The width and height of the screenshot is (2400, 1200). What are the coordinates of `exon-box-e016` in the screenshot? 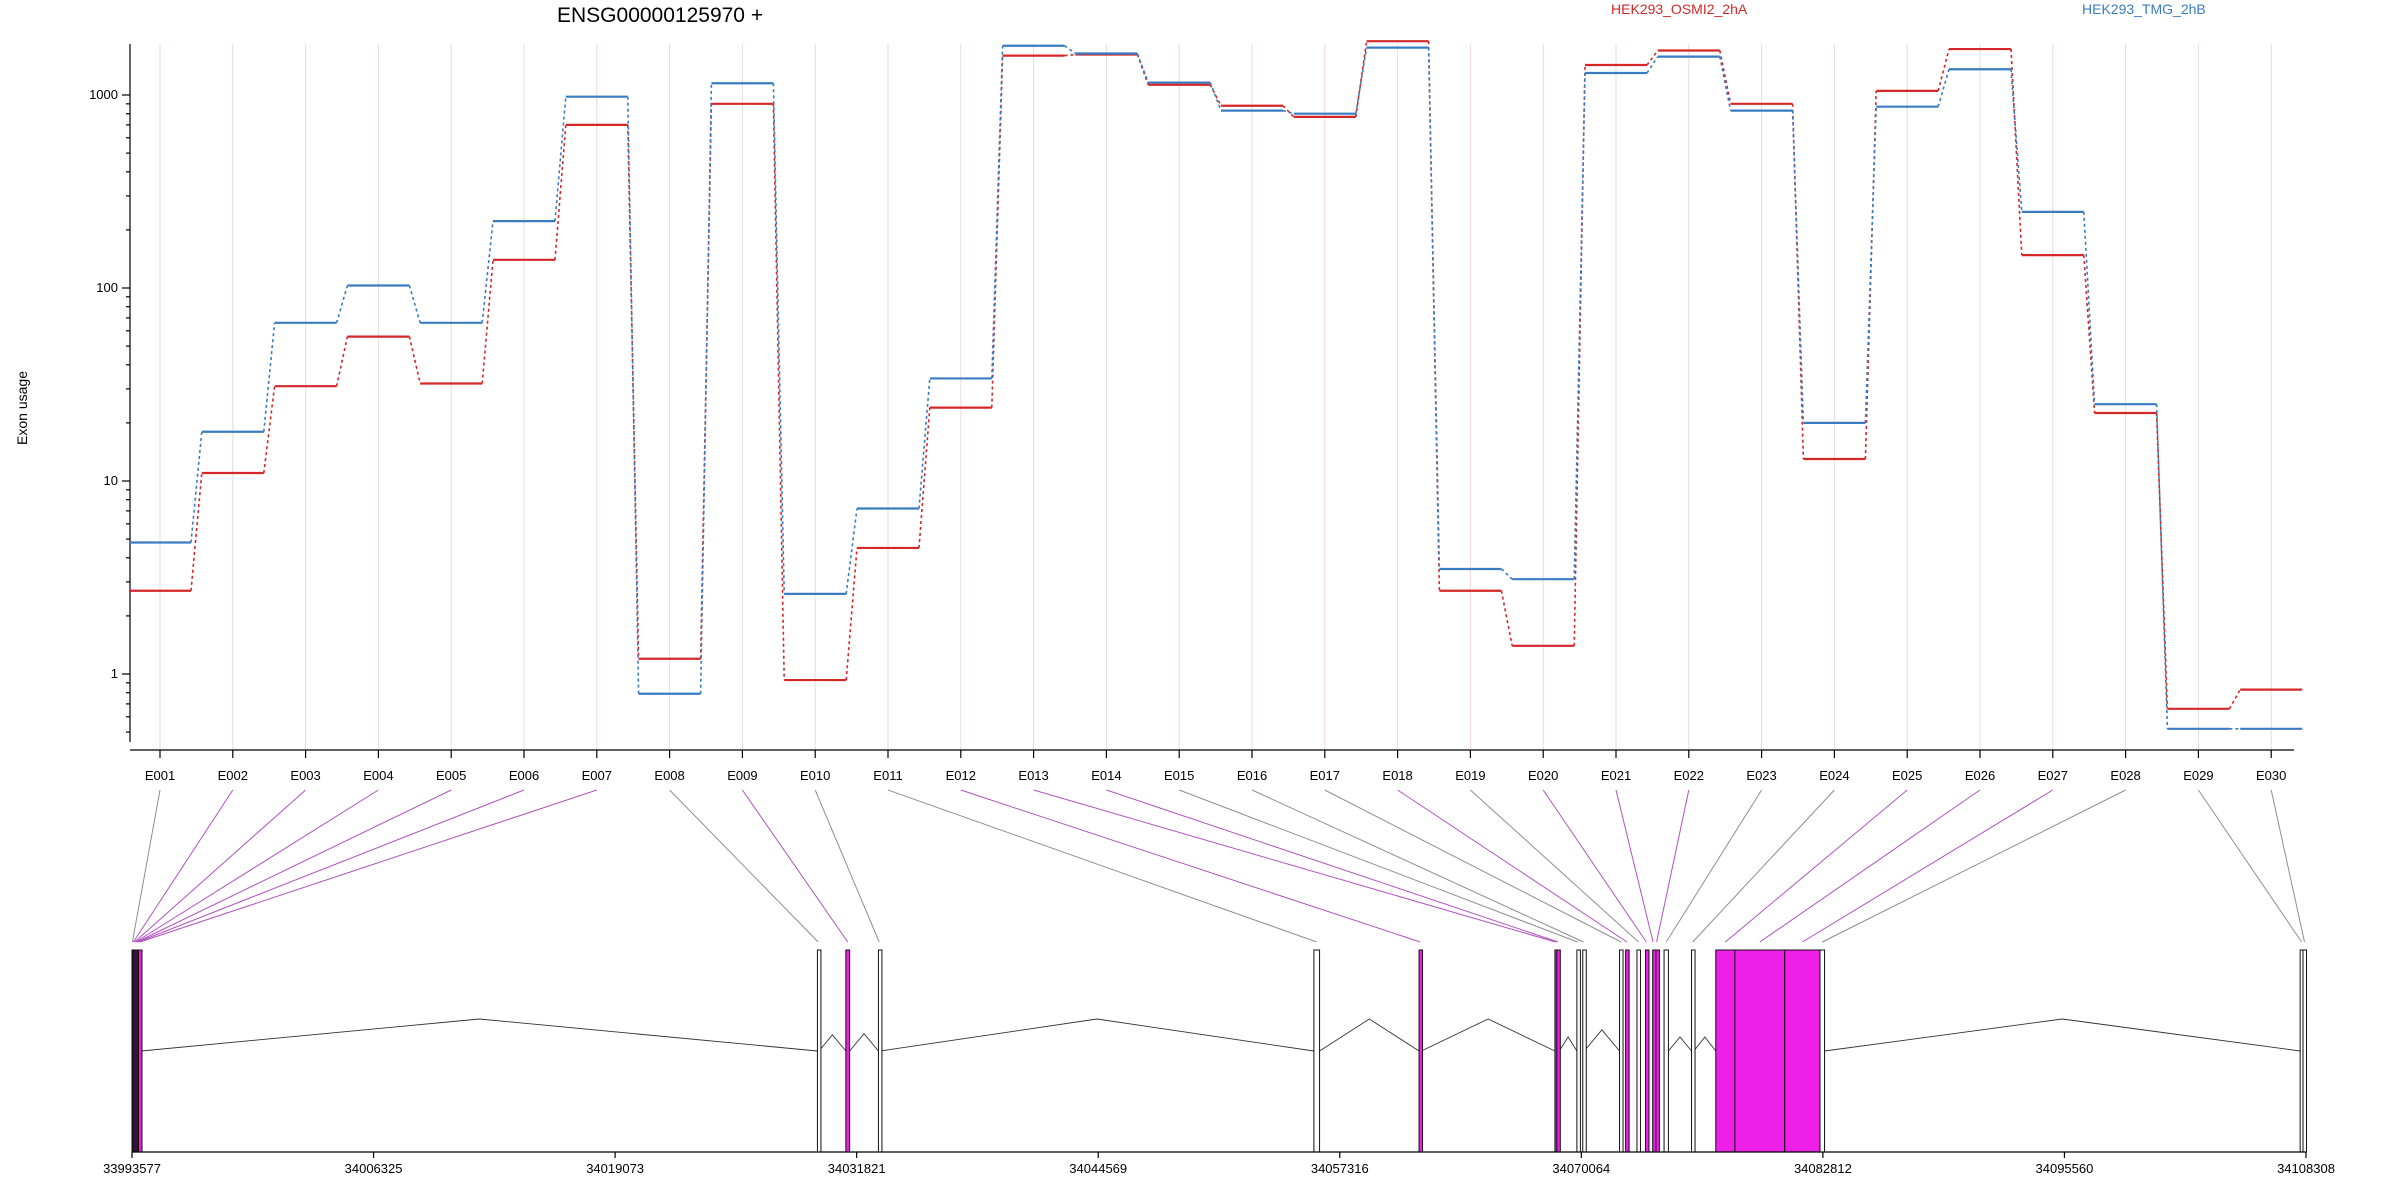 It's located at (1584, 1051).